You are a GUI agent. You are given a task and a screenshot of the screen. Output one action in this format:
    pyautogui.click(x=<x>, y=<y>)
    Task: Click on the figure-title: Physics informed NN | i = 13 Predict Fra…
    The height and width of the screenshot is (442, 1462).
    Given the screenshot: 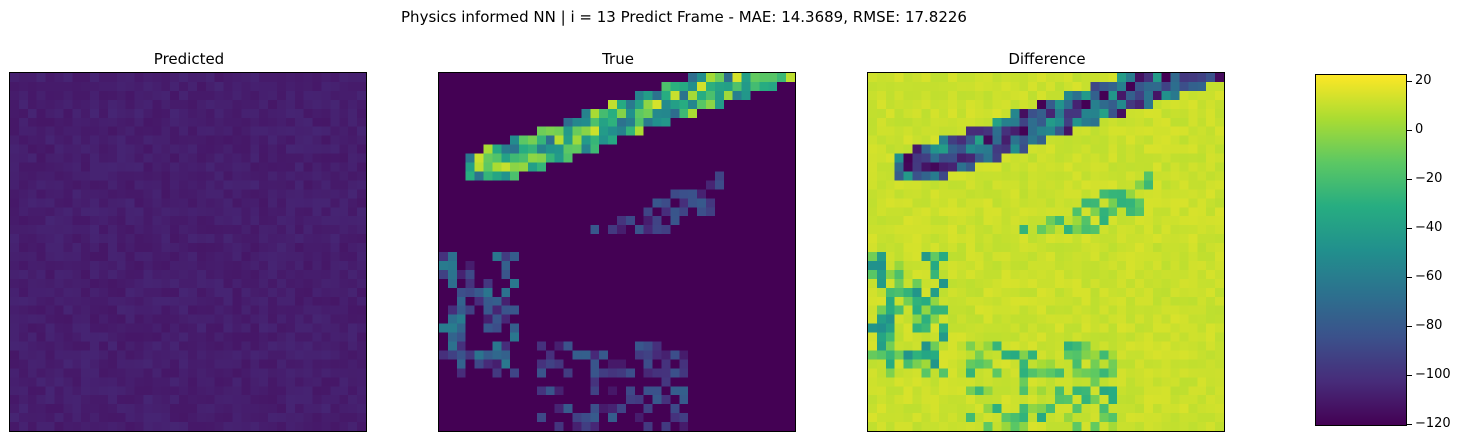 What is the action you would take?
    pyautogui.click(x=684, y=17)
    